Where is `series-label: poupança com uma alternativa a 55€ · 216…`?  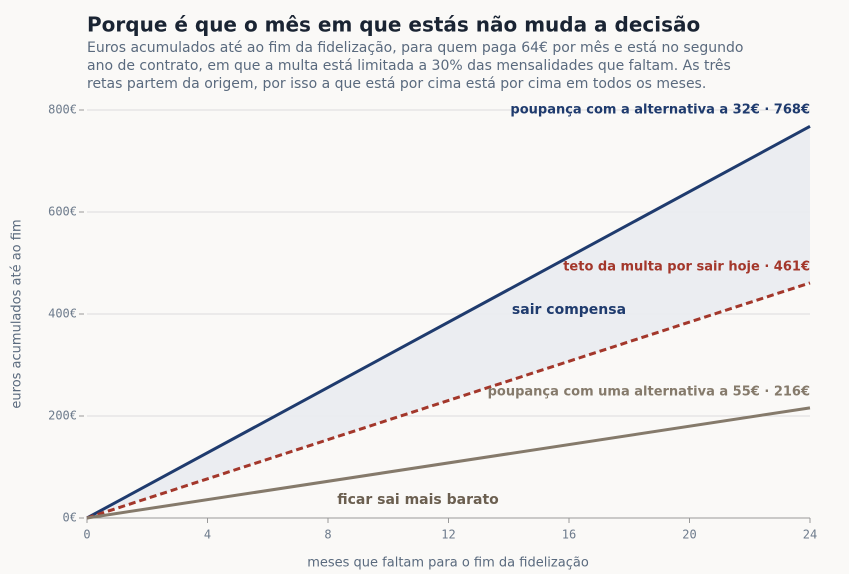 series-label: poupança com uma alternativa a 55€ · 216… is located at coordinates (649, 391).